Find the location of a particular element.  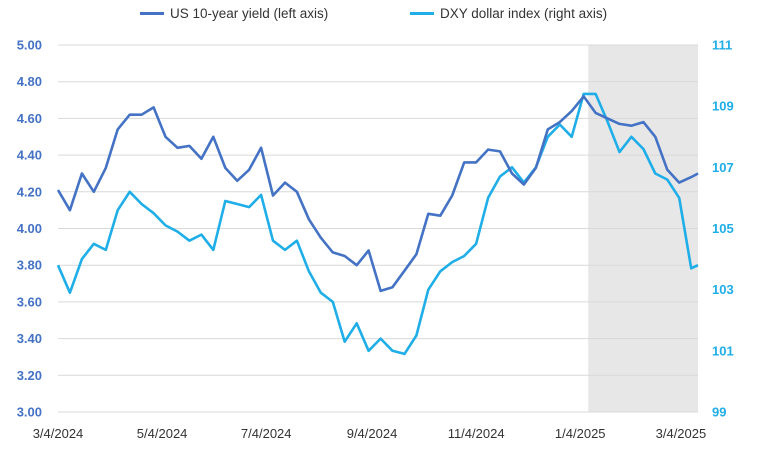

x-axis-tick-label: 7/4/2024 is located at coordinates (266, 433).